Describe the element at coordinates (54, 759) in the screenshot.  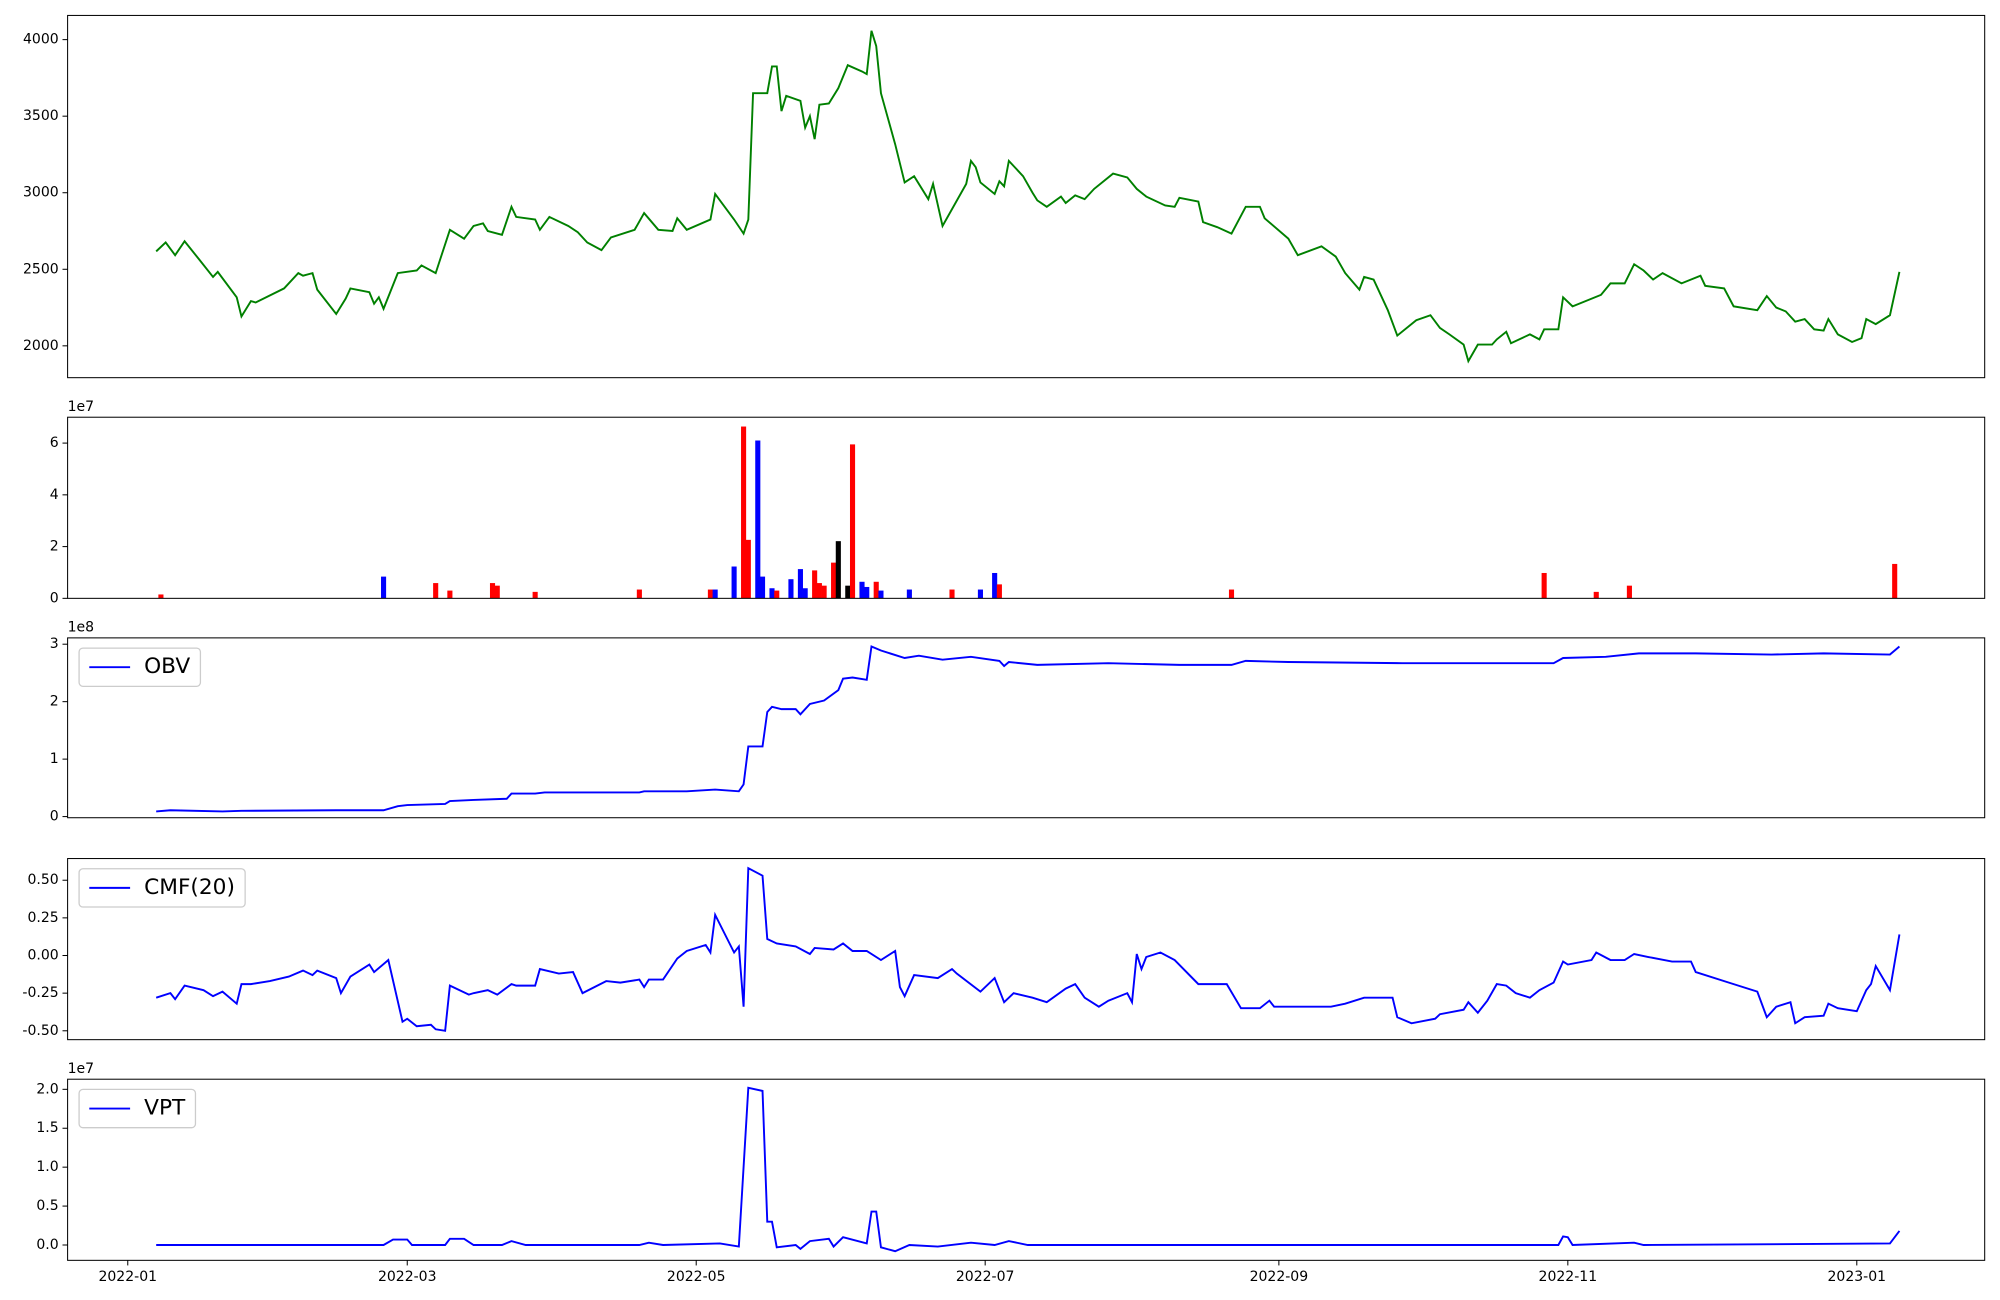
I see `y-tick-label: 1` at that location.